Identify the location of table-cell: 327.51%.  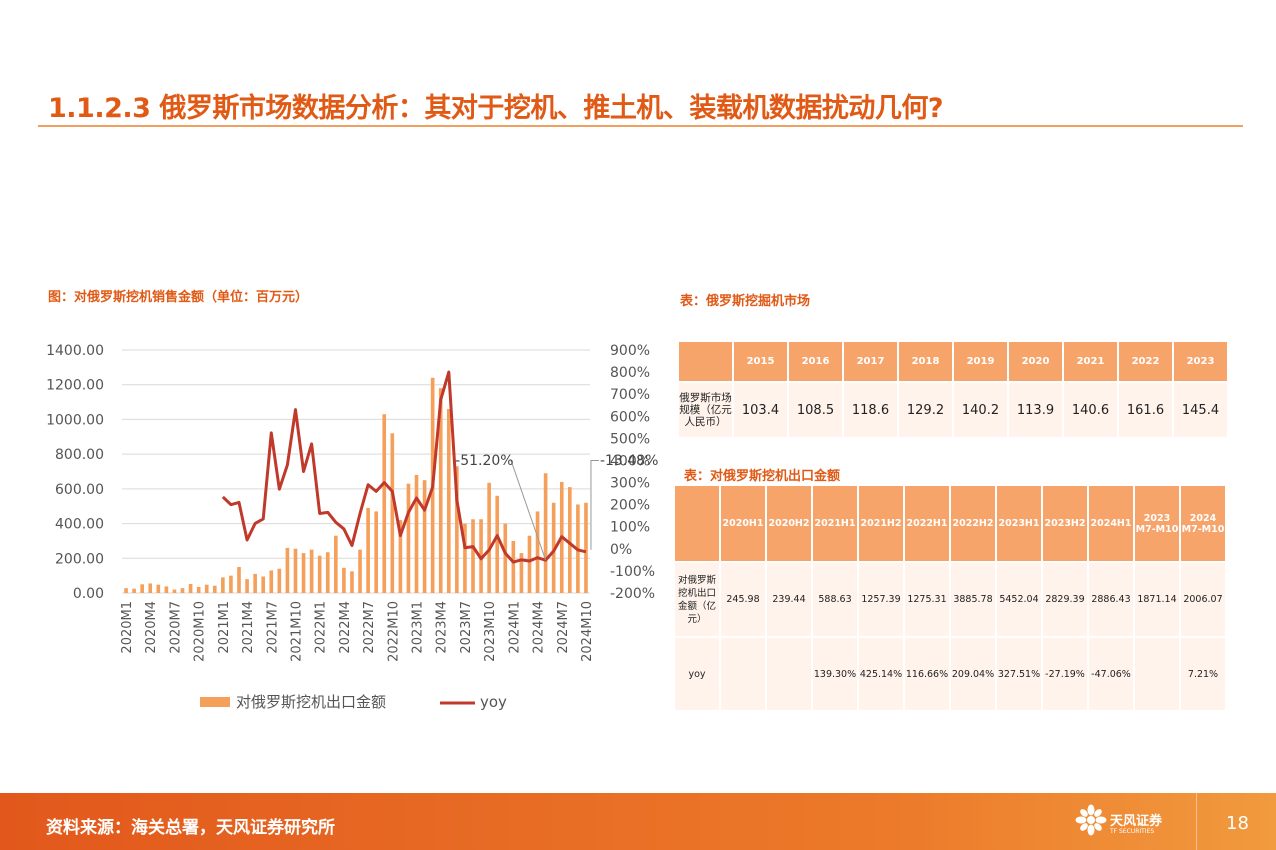
(1019, 674).